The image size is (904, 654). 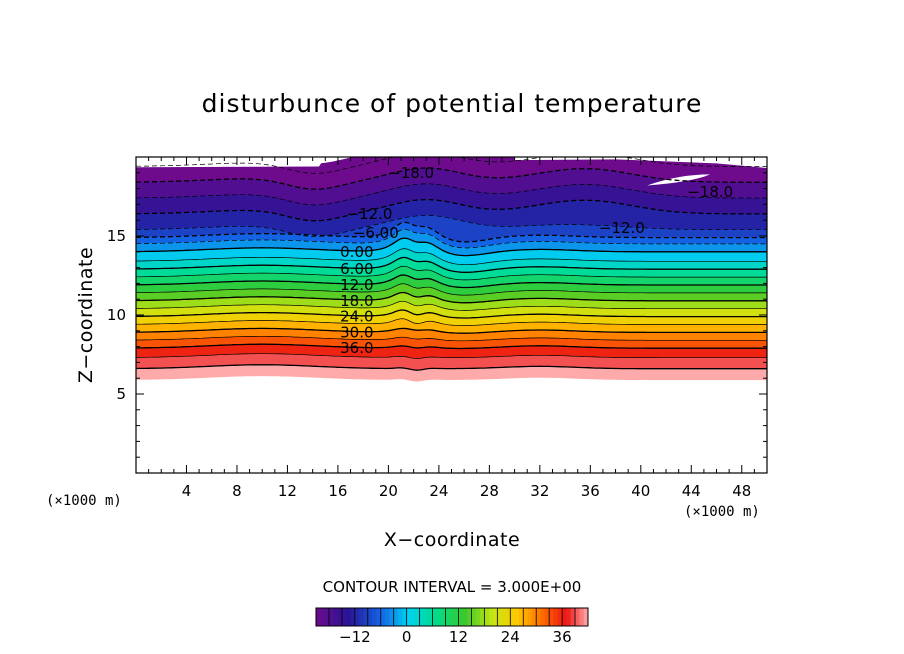 I want to click on chart-title: disturbunce of potential temperature, so click(x=452, y=103).